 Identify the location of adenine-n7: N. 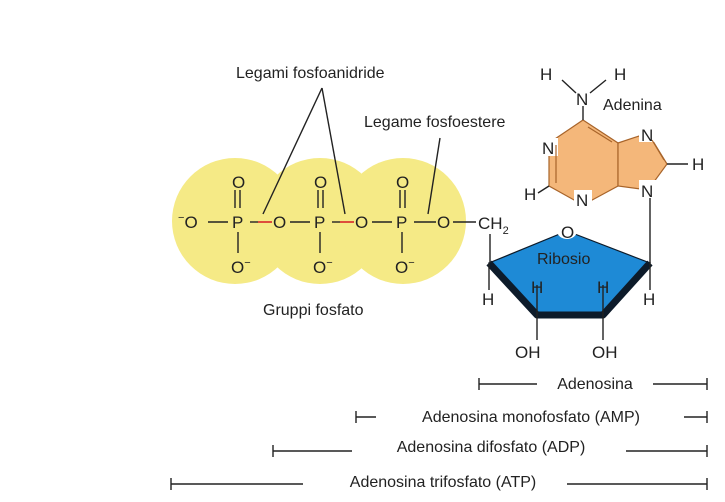
(647, 135).